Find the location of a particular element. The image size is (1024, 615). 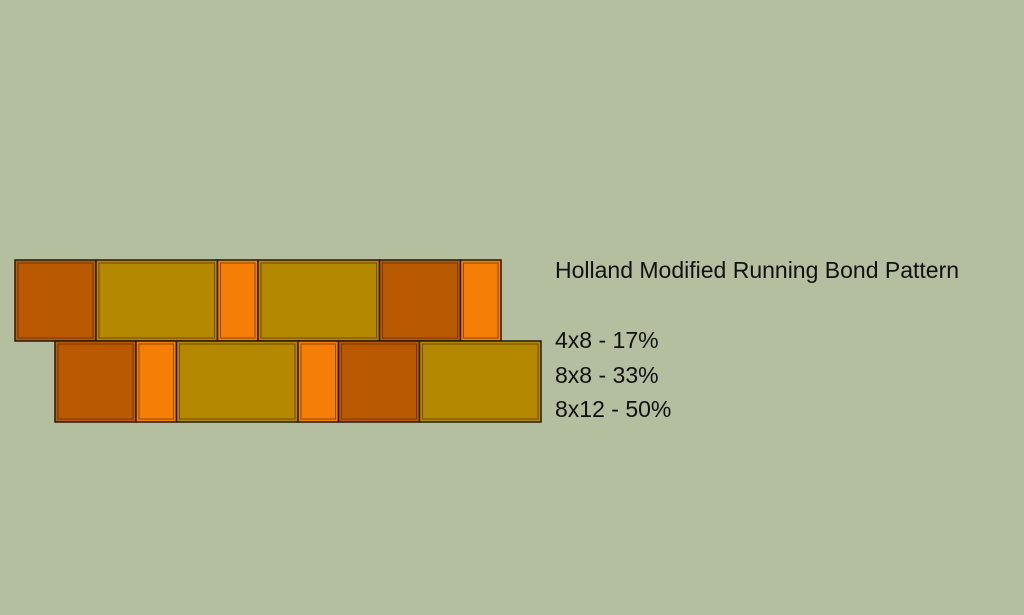

mix-4x8-label: 4x8 - 17% is located at coordinates (607, 340).